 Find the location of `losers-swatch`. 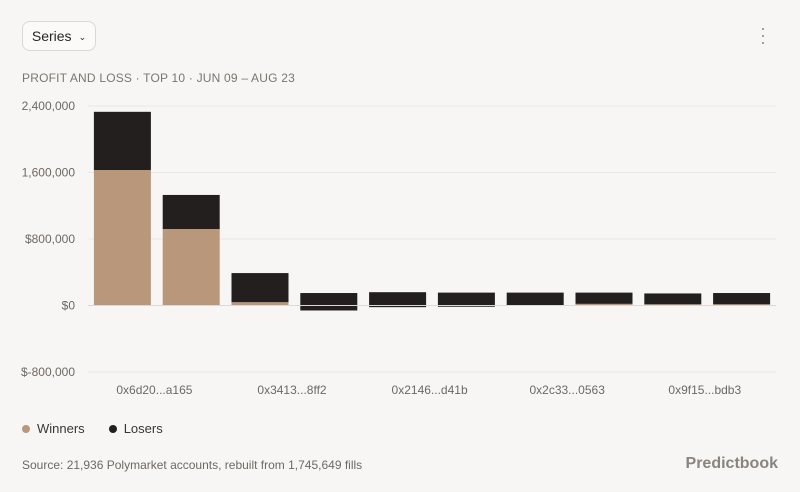

losers-swatch is located at coordinates (112, 428).